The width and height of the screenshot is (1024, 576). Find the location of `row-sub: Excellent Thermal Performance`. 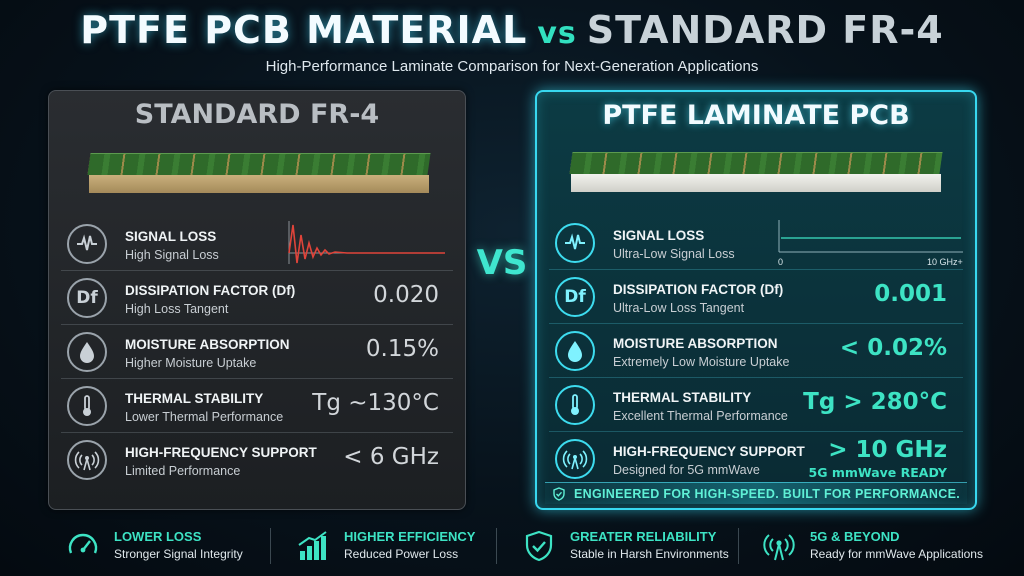

row-sub: Excellent Thermal Performance is located at coordinates (700, 416).